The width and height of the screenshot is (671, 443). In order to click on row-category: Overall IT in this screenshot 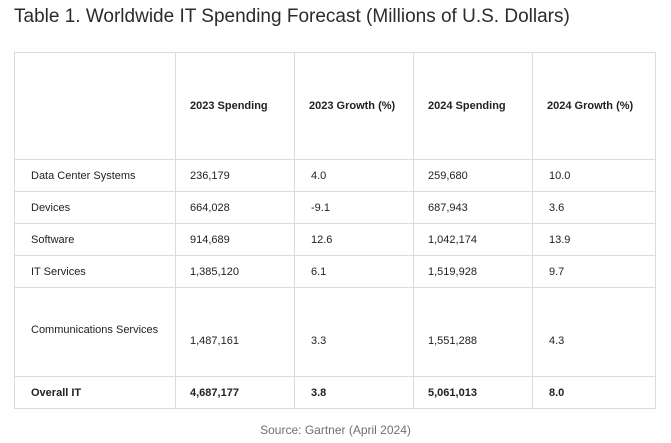, I will do `click(95, 392)`.